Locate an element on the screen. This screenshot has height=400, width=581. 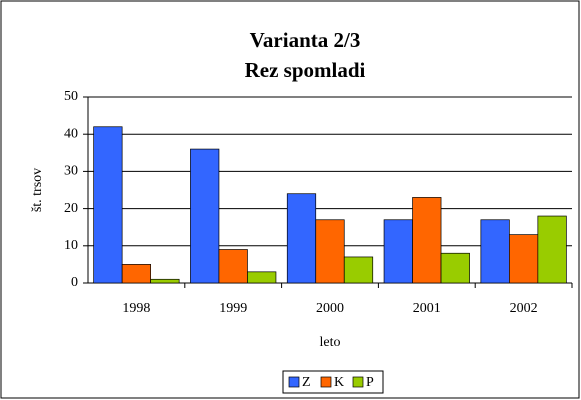
y-tick-label: 50 is located at coordinates (71, 96).